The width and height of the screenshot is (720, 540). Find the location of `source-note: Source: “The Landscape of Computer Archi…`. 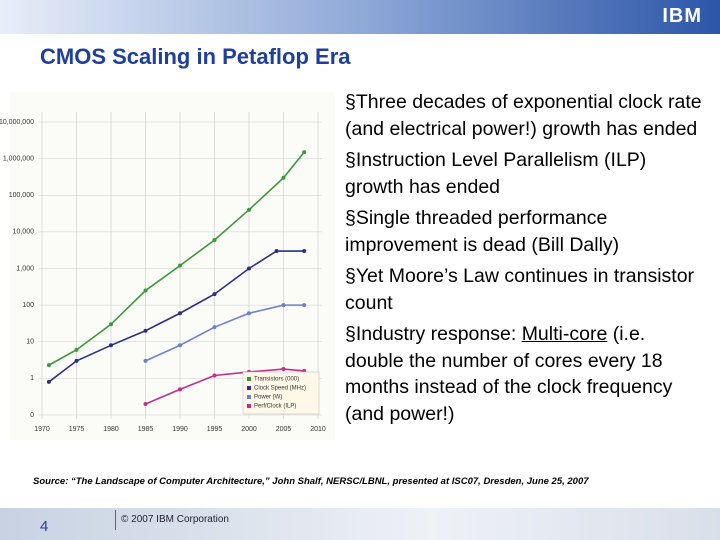

source-note: Source: “The Landscape of Computer Archi… is located at coordinates (311, 481).